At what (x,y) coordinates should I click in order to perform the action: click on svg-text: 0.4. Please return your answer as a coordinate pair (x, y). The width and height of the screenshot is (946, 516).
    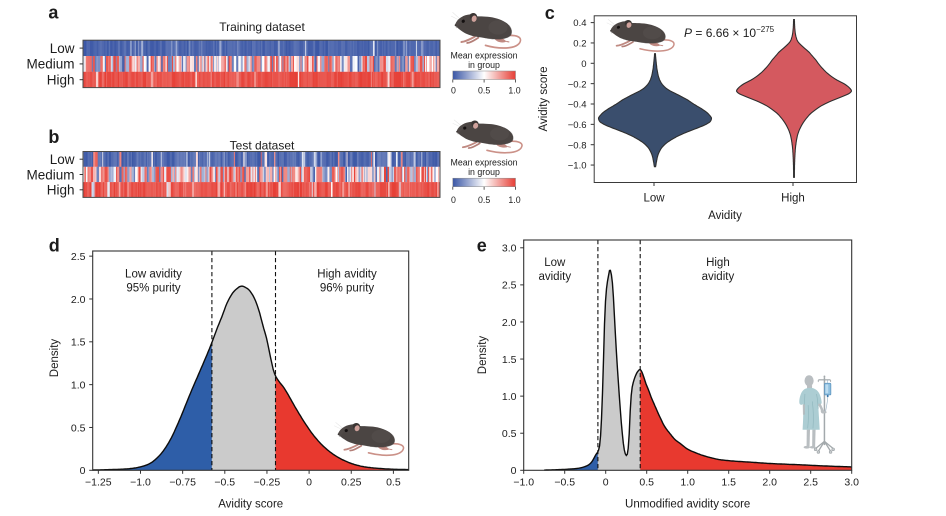
    Looking at the image, I should click on (579, 23).